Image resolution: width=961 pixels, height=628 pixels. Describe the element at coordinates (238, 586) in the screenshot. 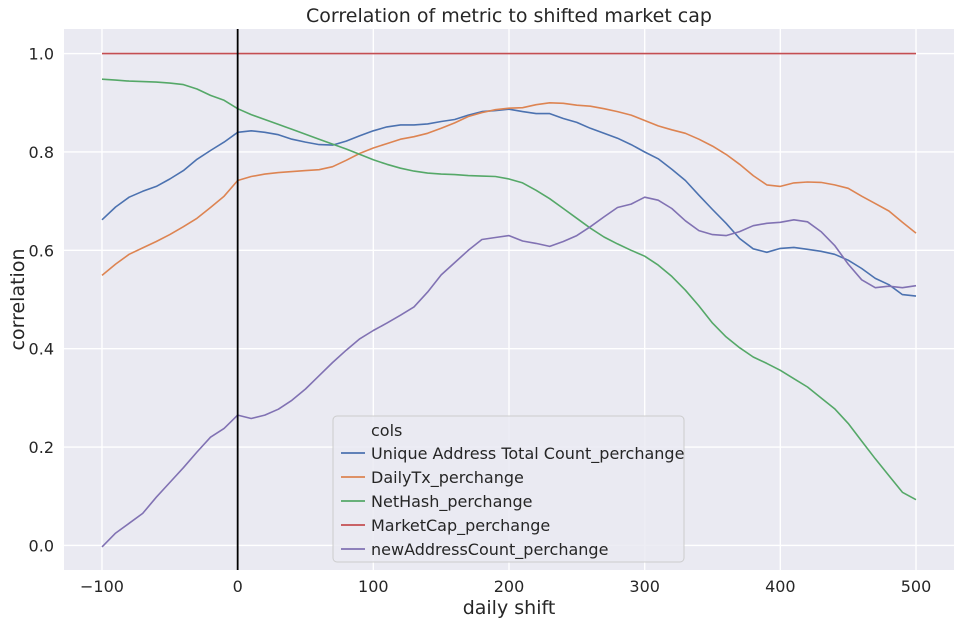

I see `x-tick-label: 0` at that location.